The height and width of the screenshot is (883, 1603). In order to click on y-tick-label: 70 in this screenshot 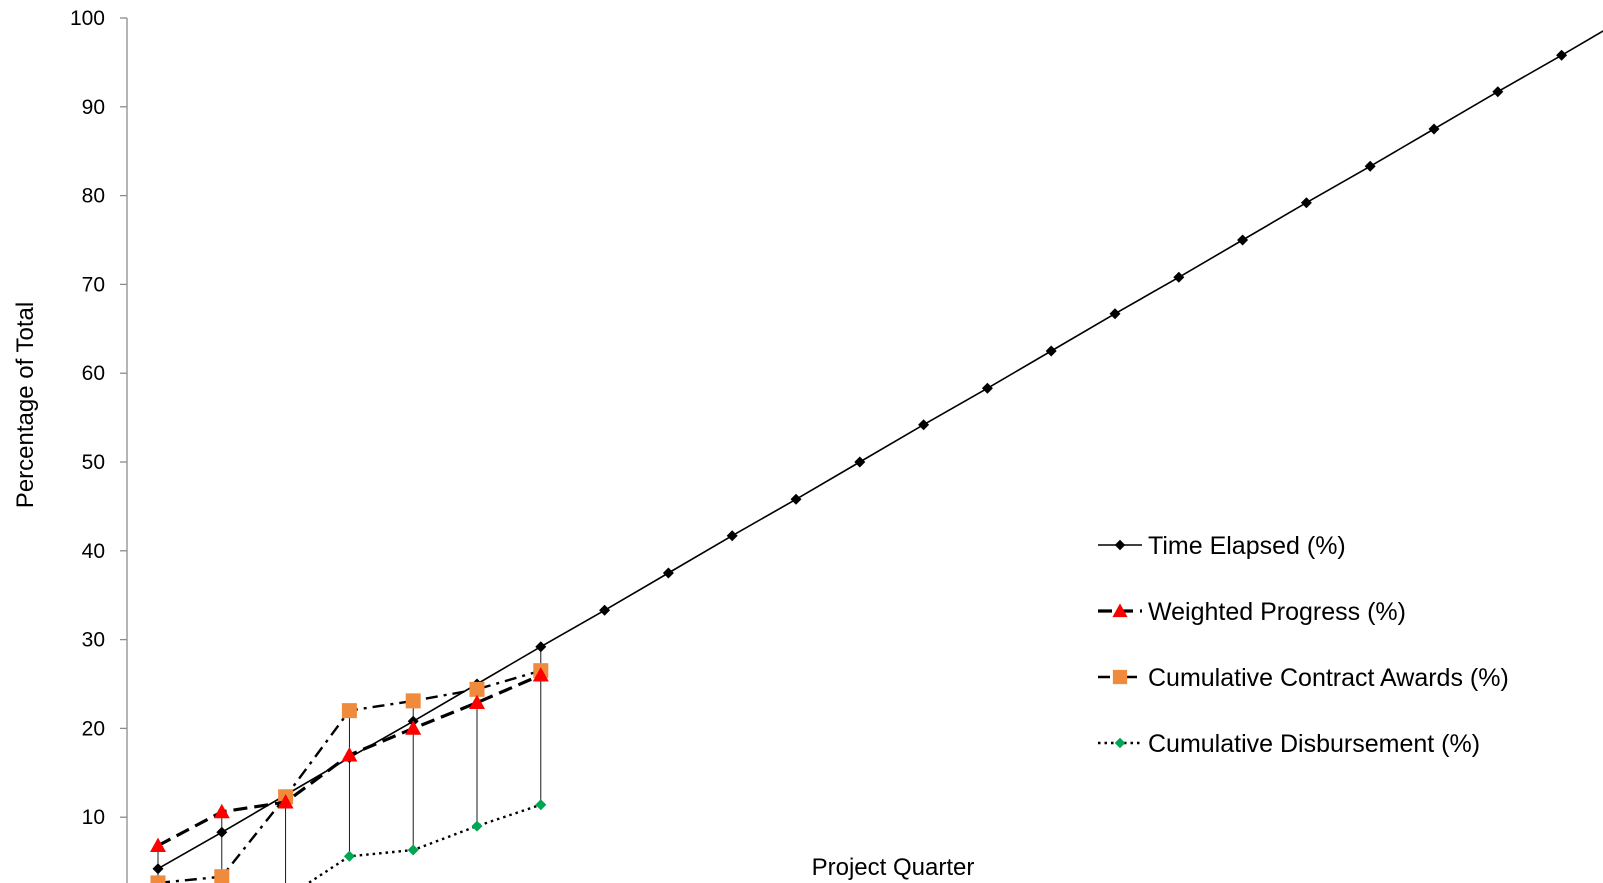, I will do `click(93, 284)`.